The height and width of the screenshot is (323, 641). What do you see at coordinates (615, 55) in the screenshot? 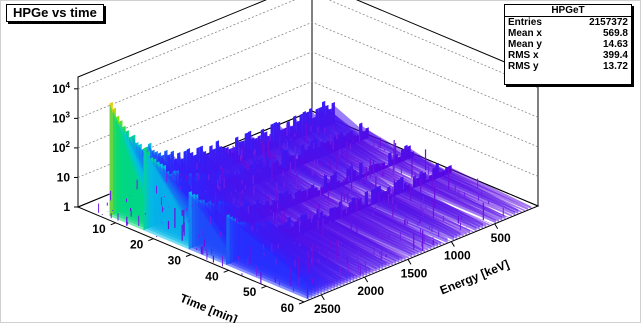
I see `stats-value: 399.4` at bounding box center [615, 55].